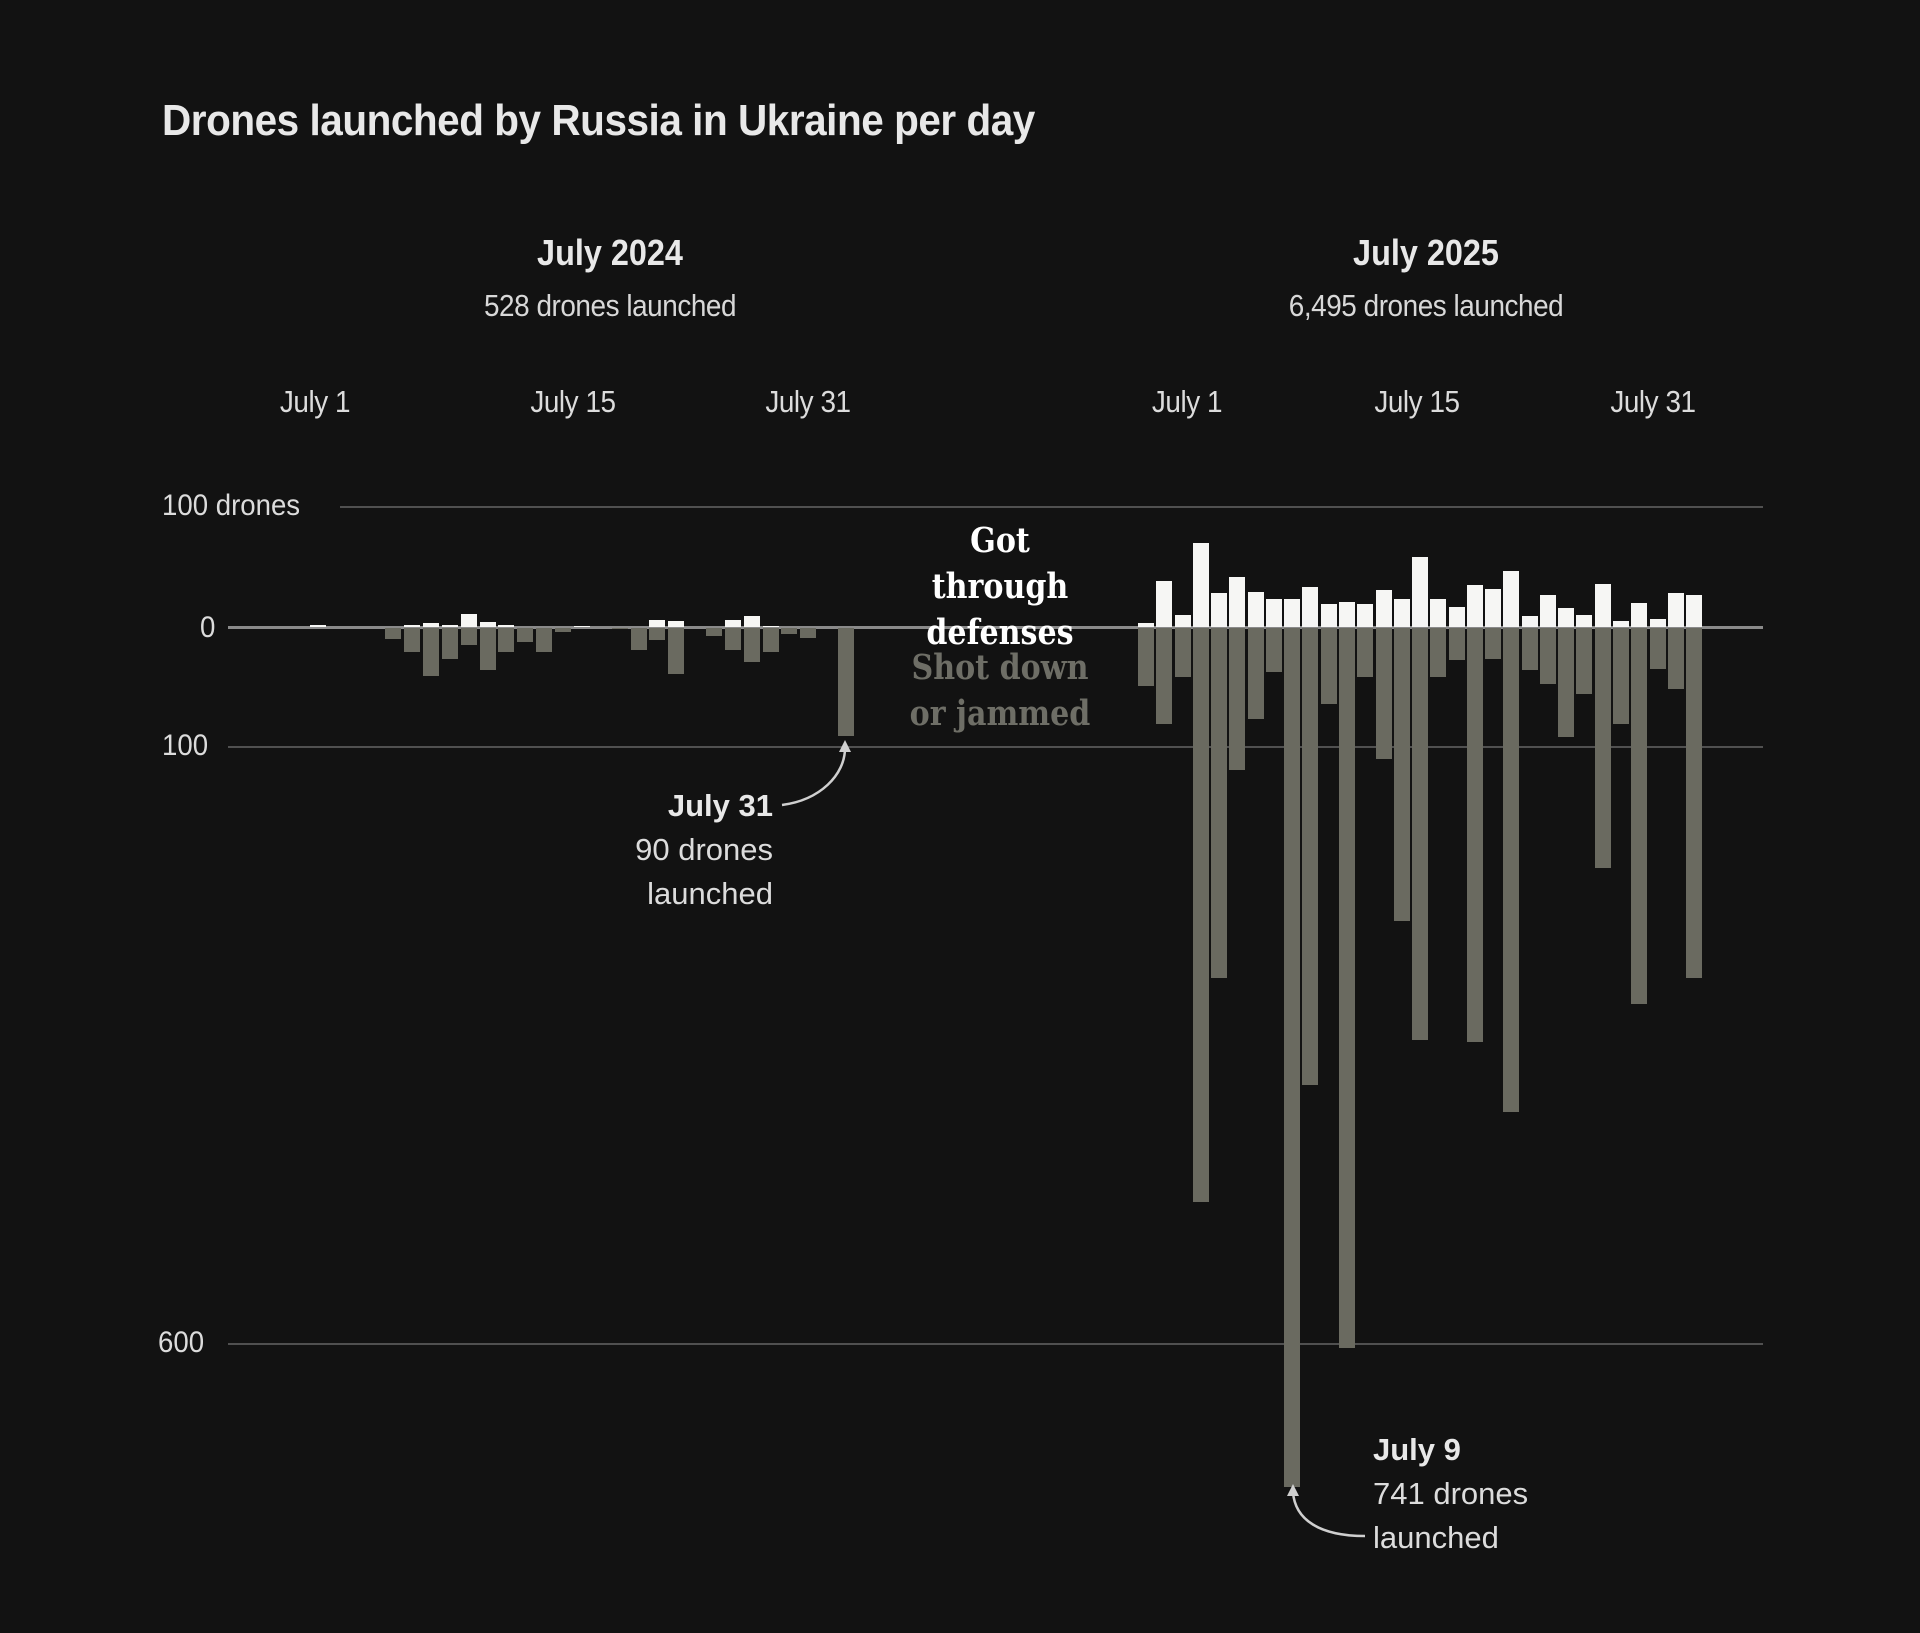  I want to click on legend-shot-down: Shot down or jammed, so click(1000, 690).